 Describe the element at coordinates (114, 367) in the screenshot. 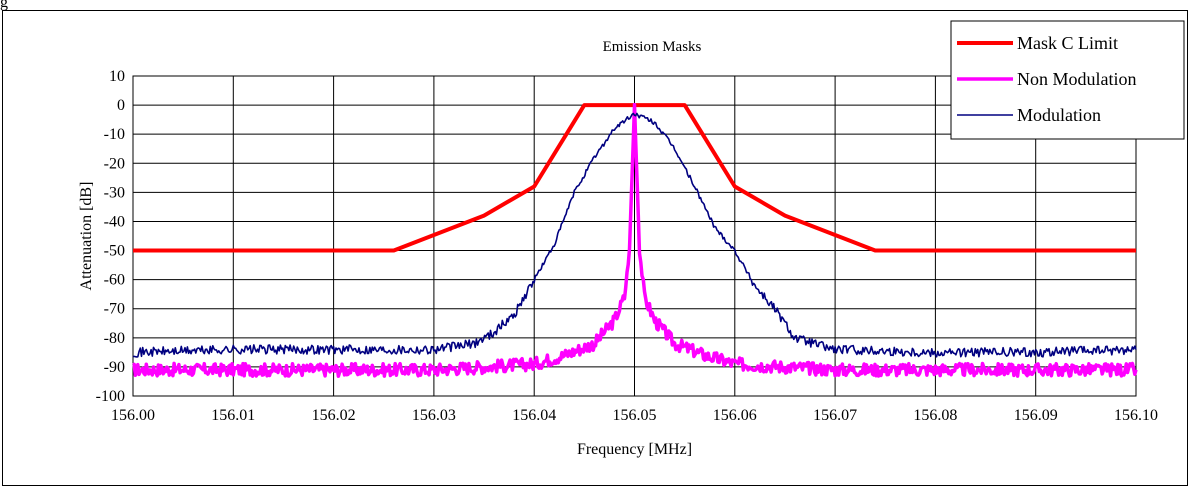

I see `y-tick-label: -90` at that location.